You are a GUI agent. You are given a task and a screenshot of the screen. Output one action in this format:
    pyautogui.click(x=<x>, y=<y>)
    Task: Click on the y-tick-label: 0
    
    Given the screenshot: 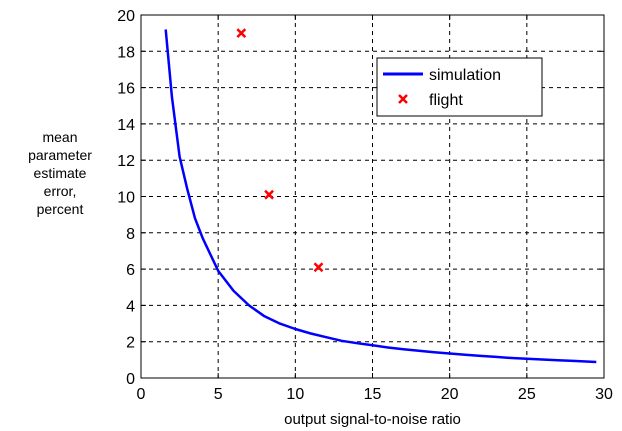 What is the action you would take?
    pyautogui.click(x=130, y=379)
    